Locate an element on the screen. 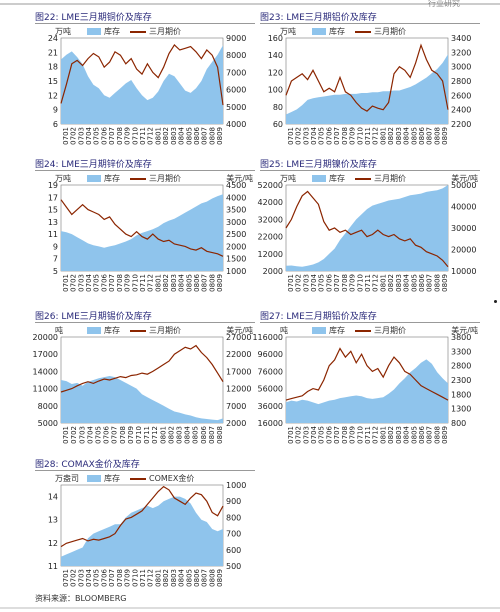 The width and height of the screenshot is (500, 612). left-tick-label: 20000 is located at coordinates (45, 337).